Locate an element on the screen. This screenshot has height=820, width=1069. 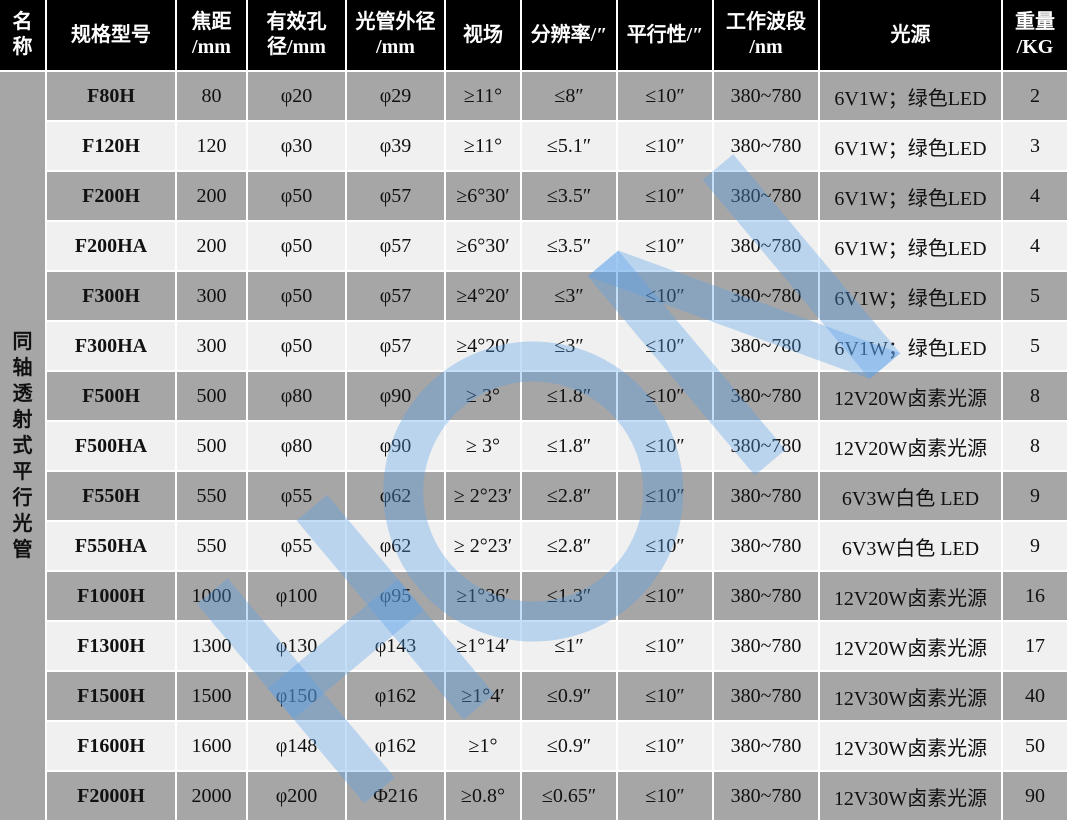
cell-tube-diameter: Φ216 is located at coordinates (395, 796).